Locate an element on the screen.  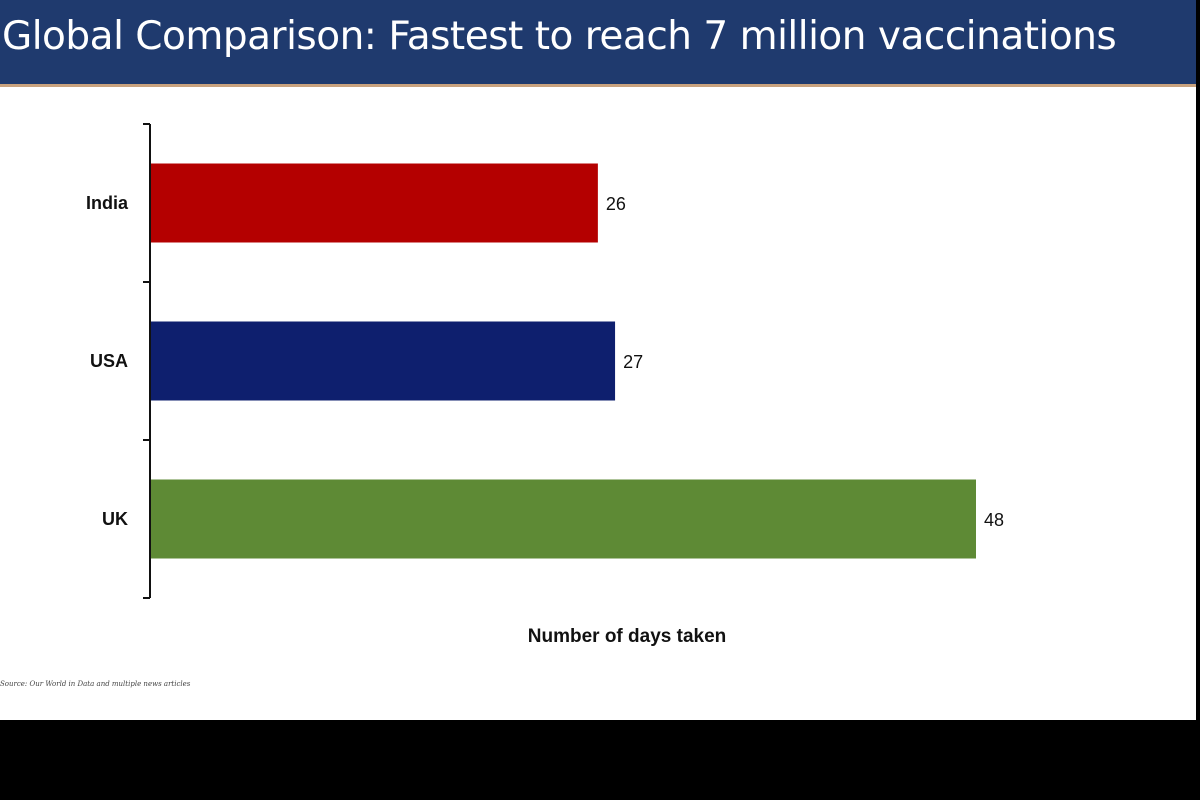
x-axis-title: Number of days taken is located at coordinates (627, 636).